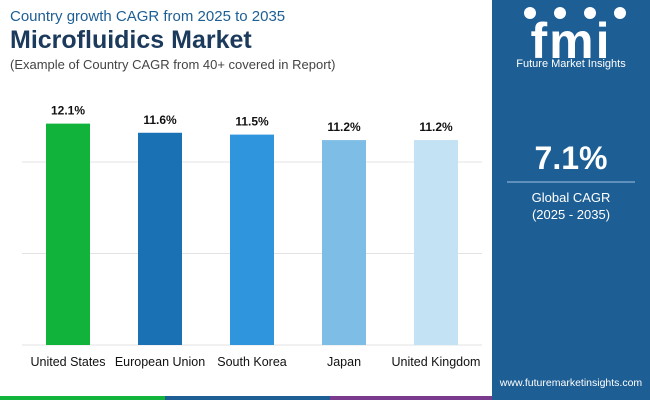 This screenshot has width=650, height=400. I want to click on global-period: (2025 - 2035), so click(571, 214).